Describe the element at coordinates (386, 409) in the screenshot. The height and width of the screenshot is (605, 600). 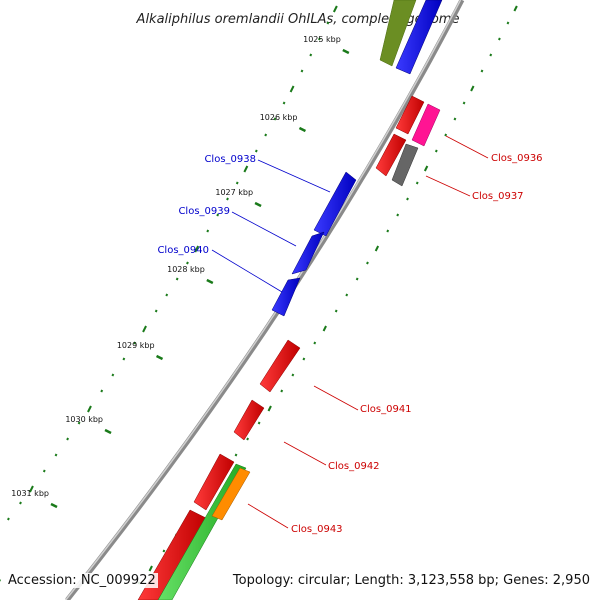
I see `gene-label-clos-0941: Clos_0941` at that location.